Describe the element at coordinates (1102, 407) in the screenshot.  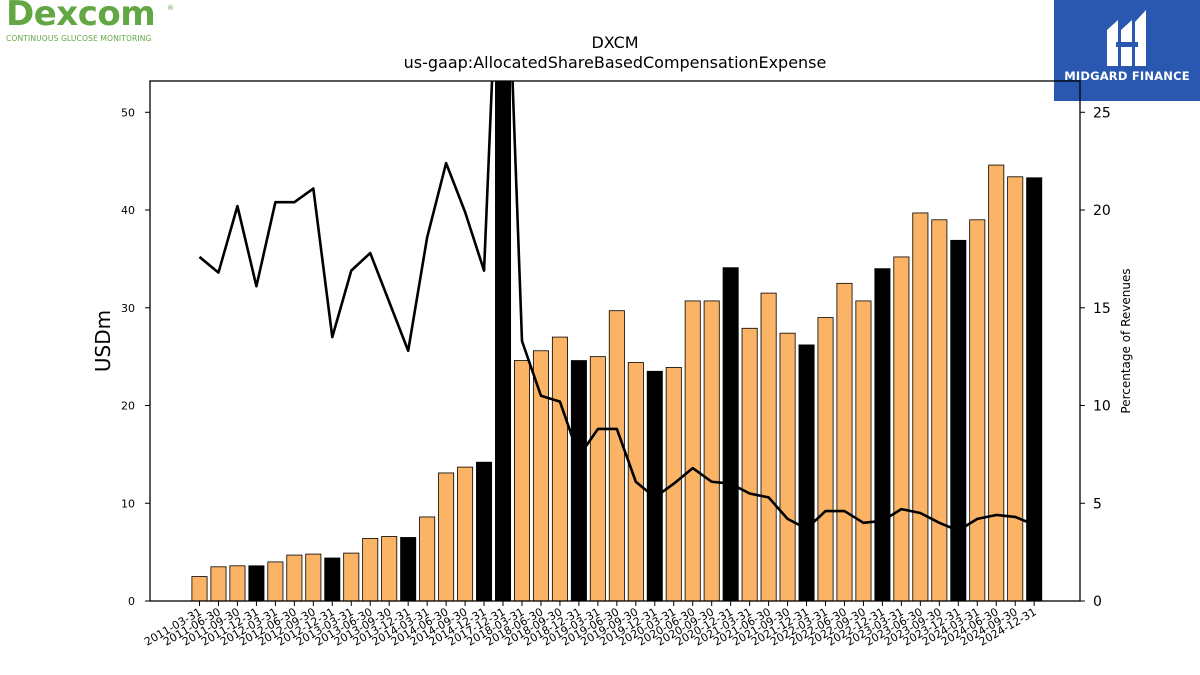
I see `y2-tick-label: 10` at that location.